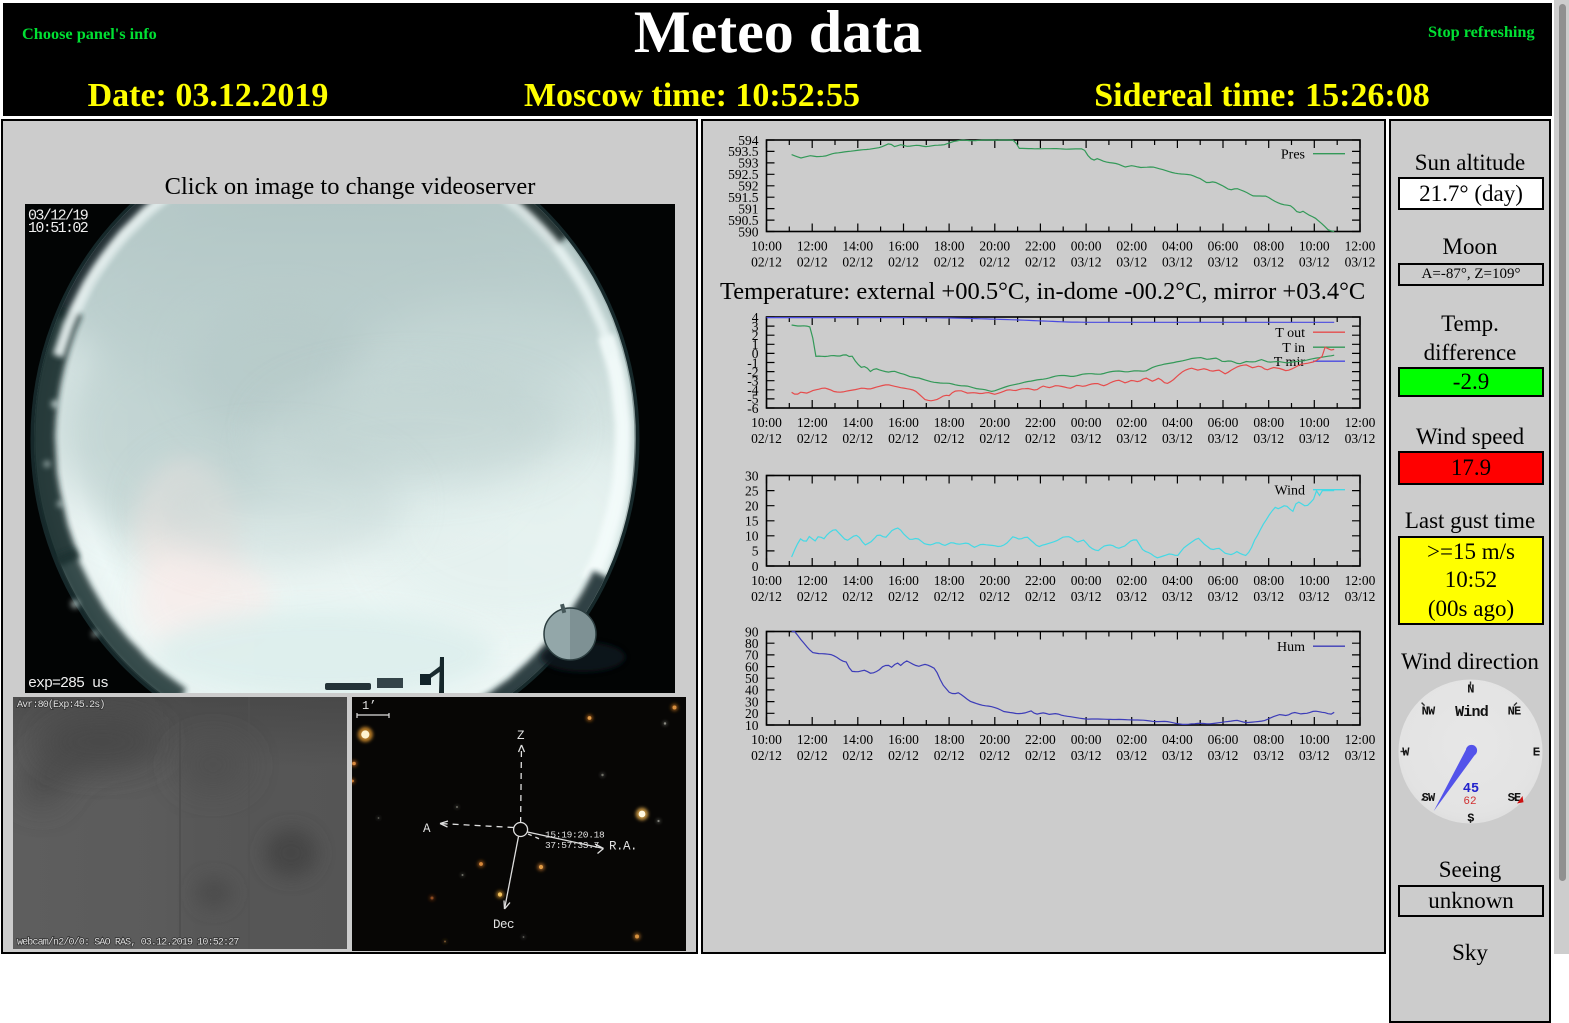 The image size is (1569, 1023). I want to click on svg-text: SE, so click(1514, 798).